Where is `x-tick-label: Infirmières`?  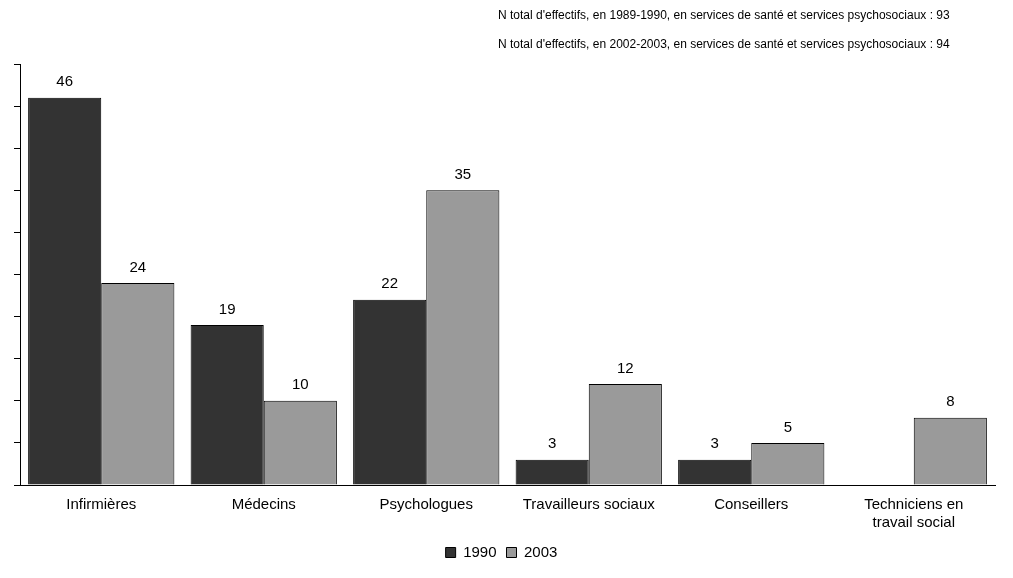
x-tick-label: Infirmières is located at coordinates (101, 504).